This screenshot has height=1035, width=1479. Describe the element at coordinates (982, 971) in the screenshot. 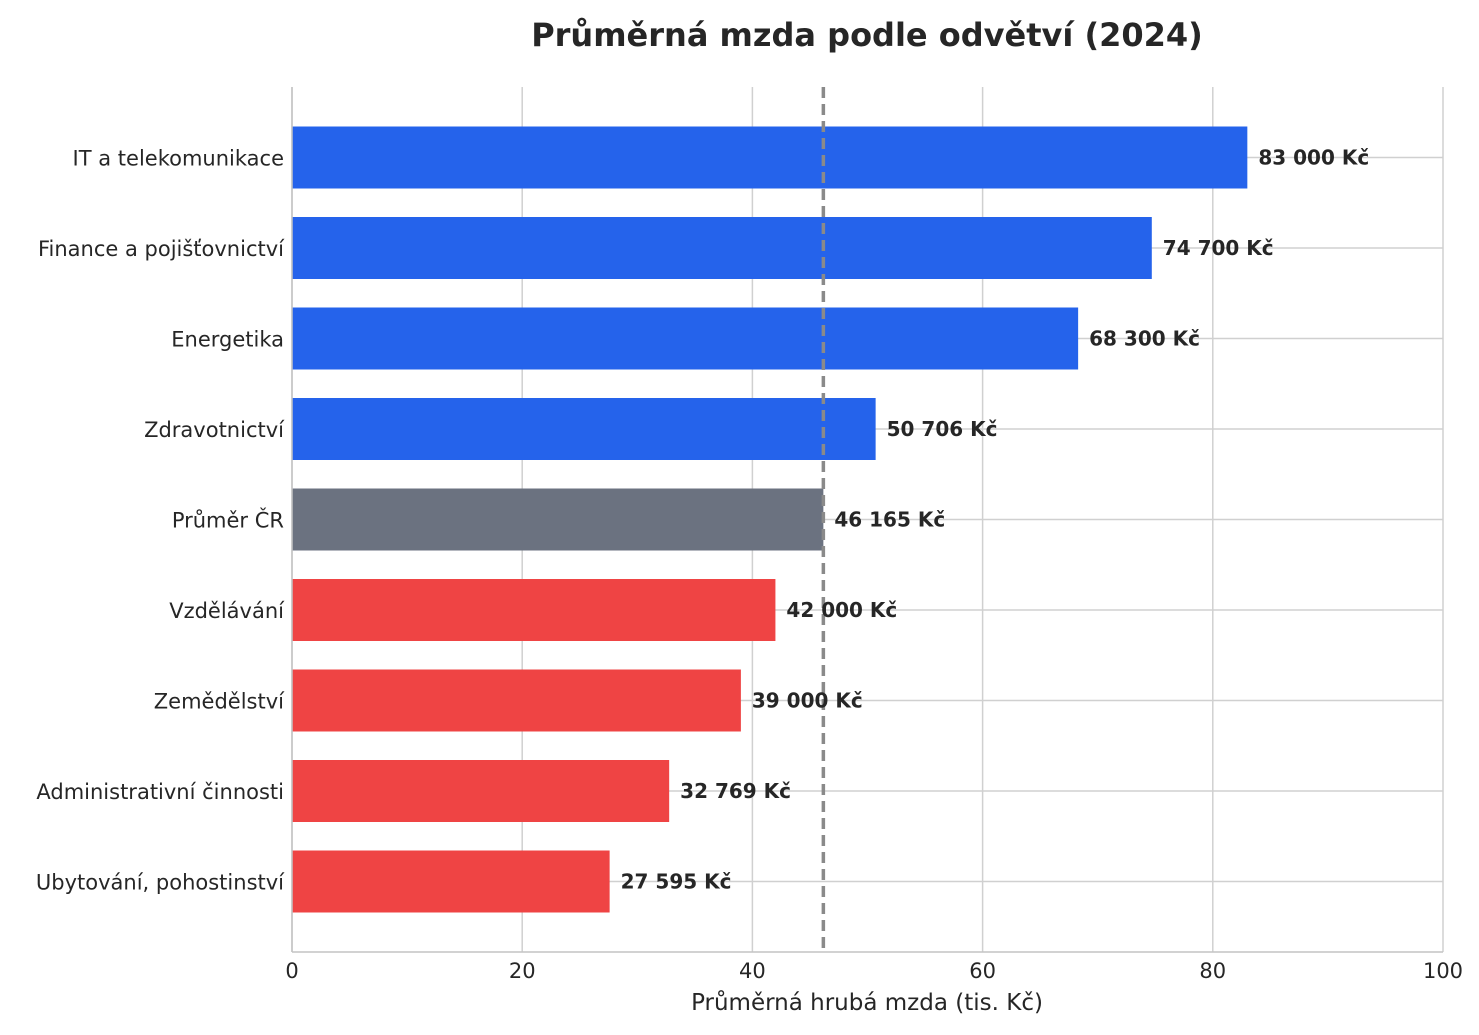

I see `x-tick-label: 60` at that location.